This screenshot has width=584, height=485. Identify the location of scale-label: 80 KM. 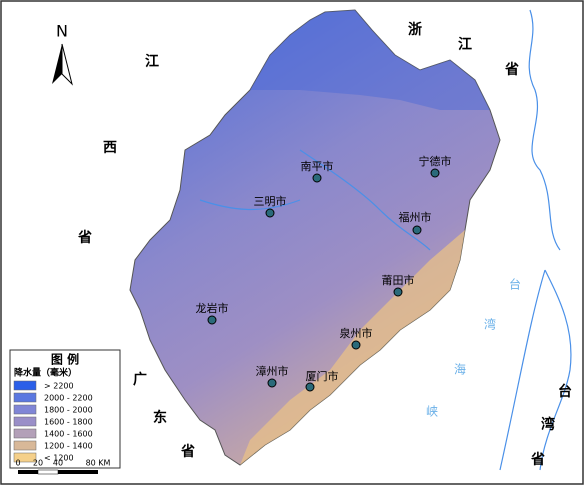
(98, 463).